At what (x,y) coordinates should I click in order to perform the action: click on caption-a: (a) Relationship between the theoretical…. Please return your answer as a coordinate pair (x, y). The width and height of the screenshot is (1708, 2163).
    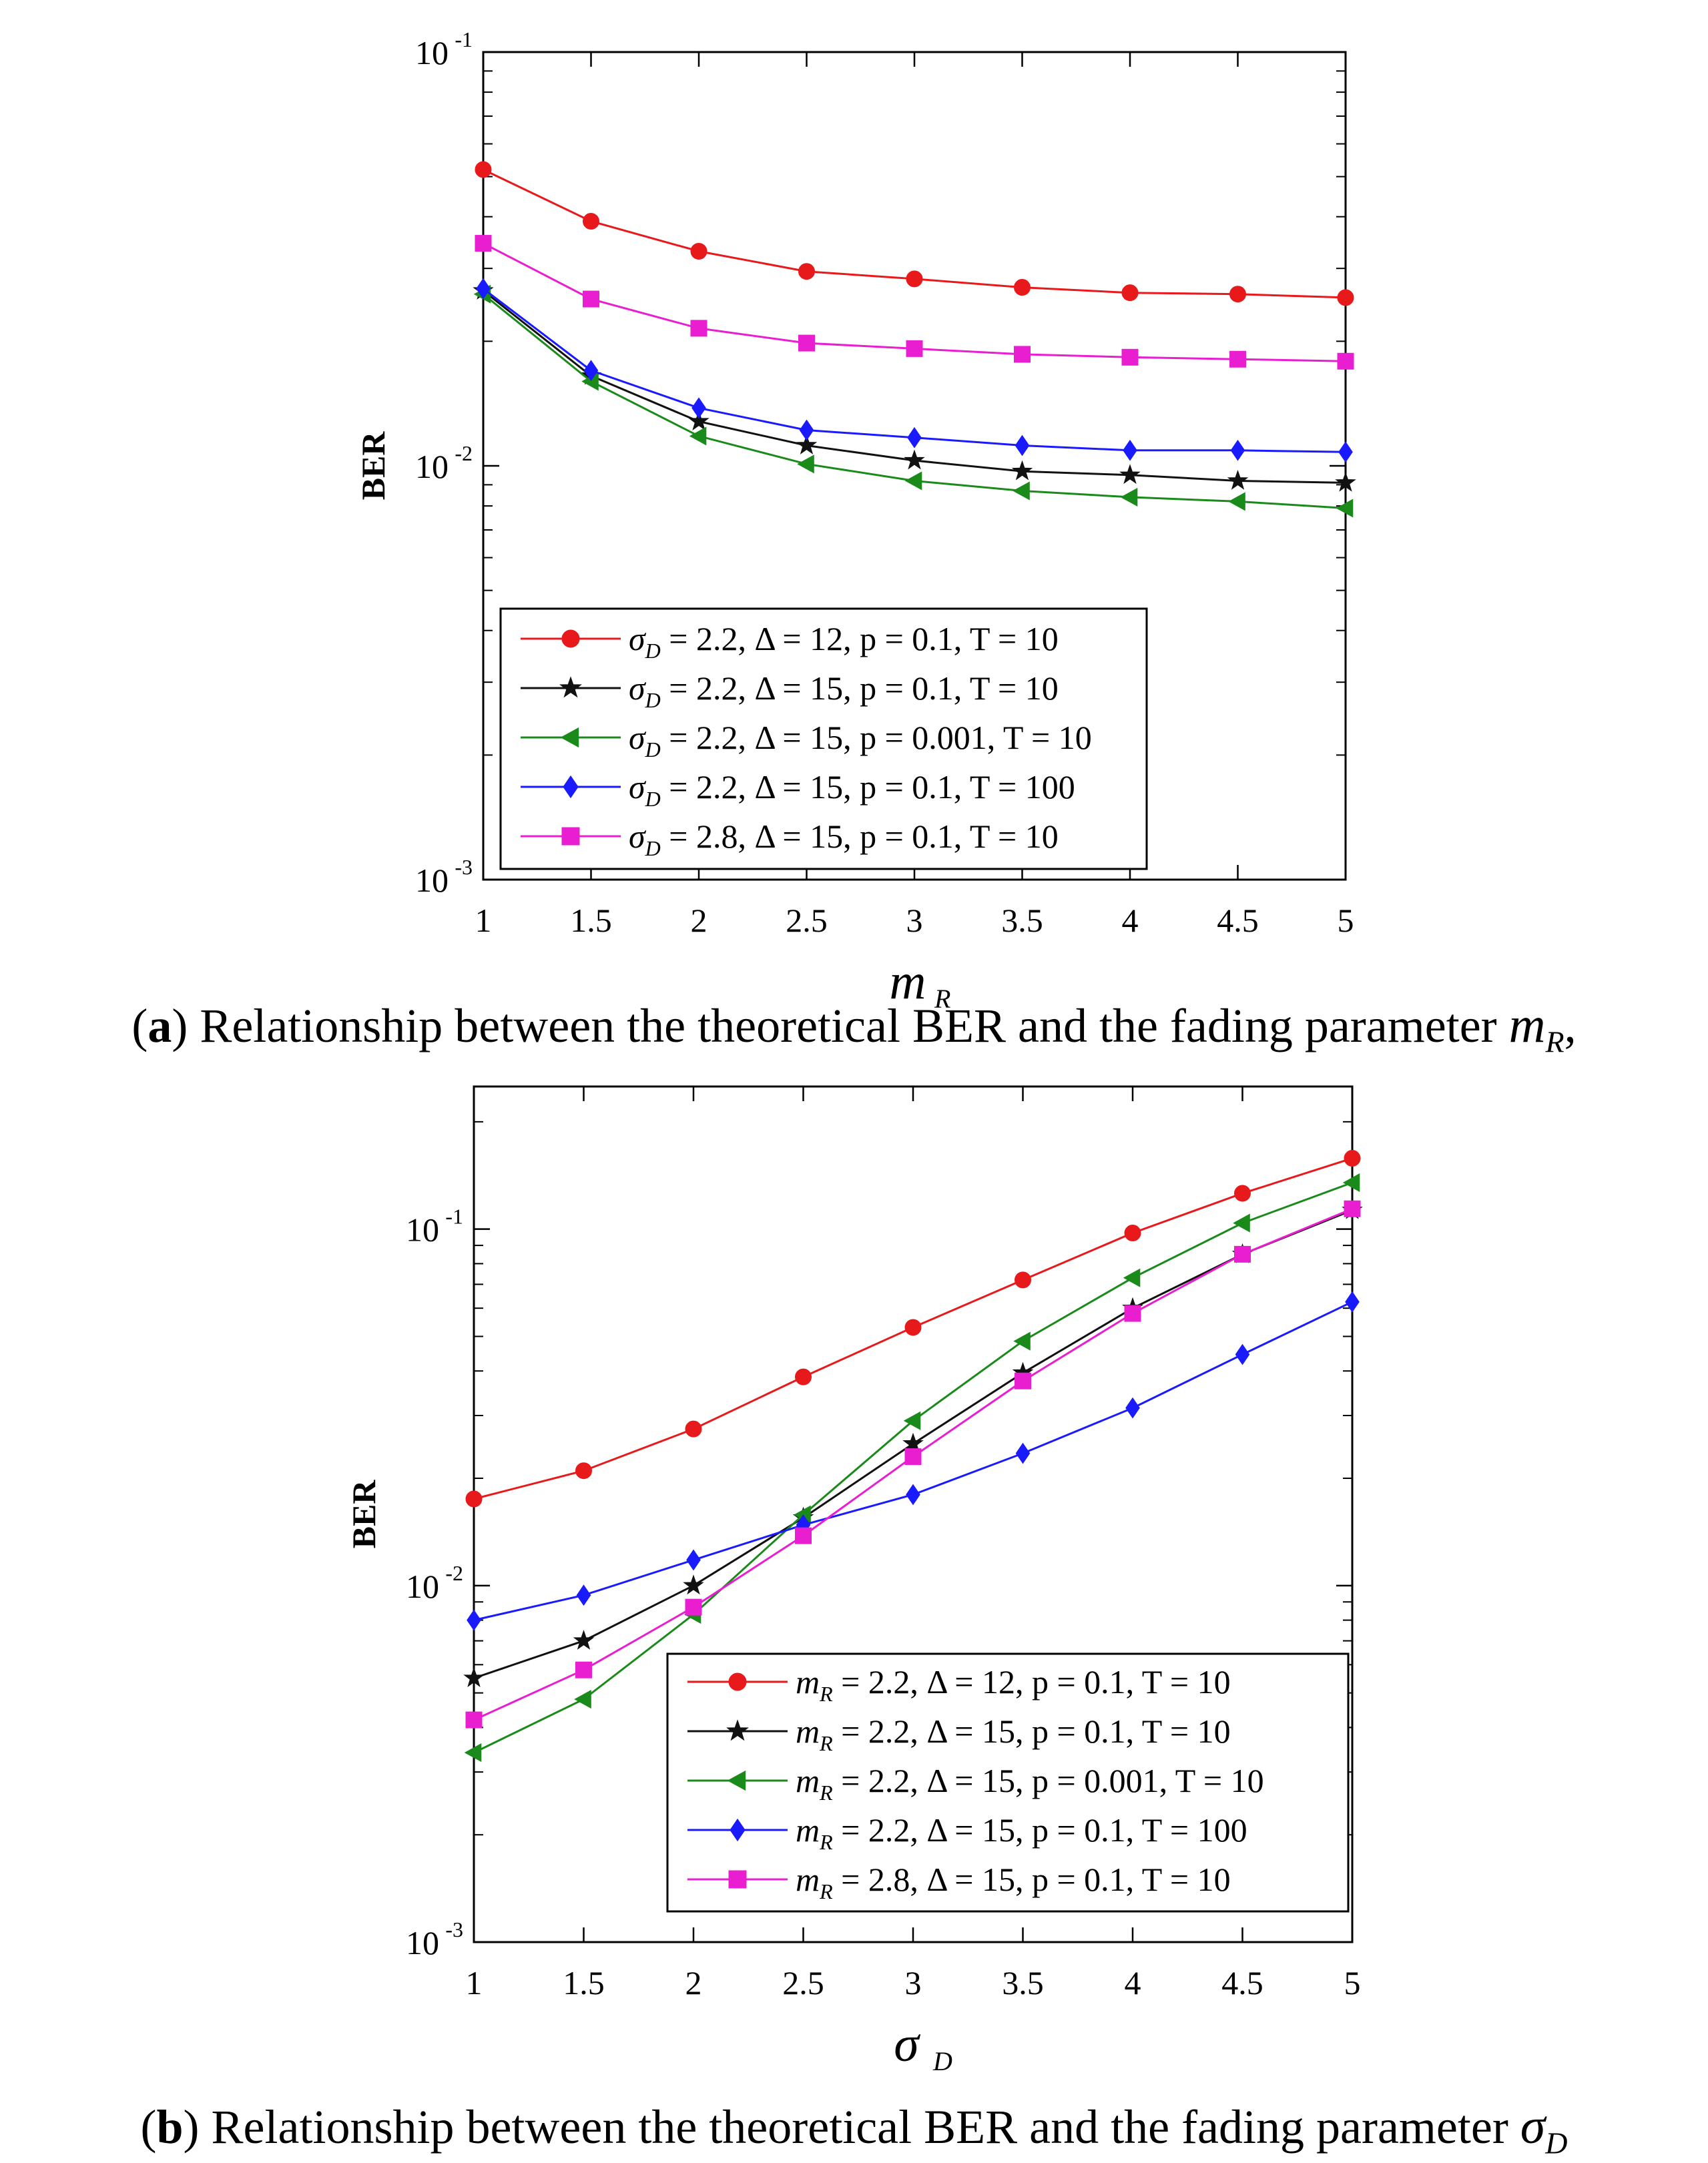
    Looking at the image, I should click on (854, 1028).